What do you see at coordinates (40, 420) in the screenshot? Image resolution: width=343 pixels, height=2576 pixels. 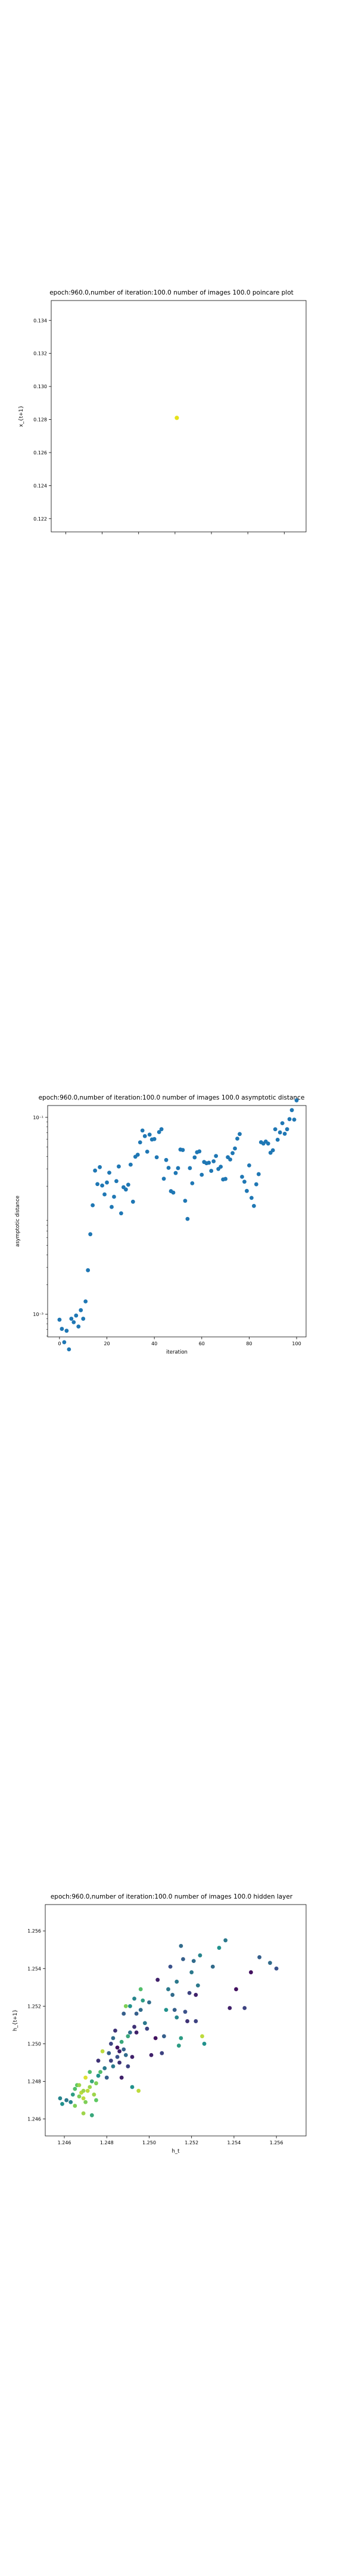 I see `y-tick-label: 0.128` at bounding box center [40, 420].